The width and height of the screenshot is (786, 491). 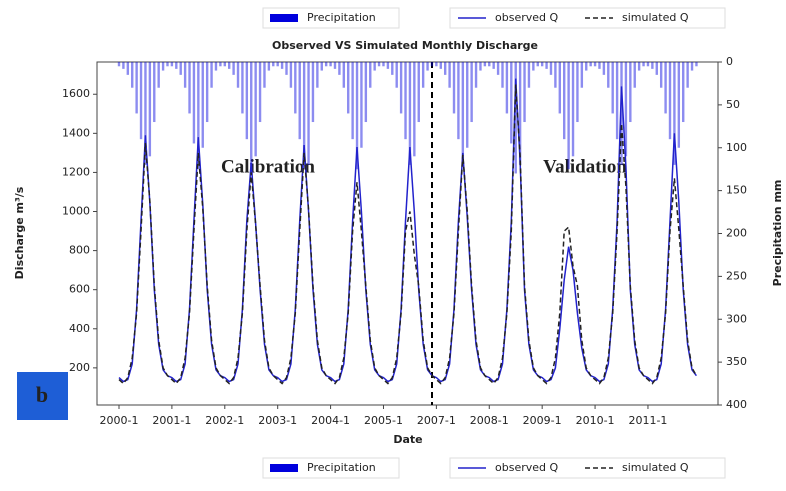 I want to click on y2-tick-label: 250, so click(x=736, y=275).